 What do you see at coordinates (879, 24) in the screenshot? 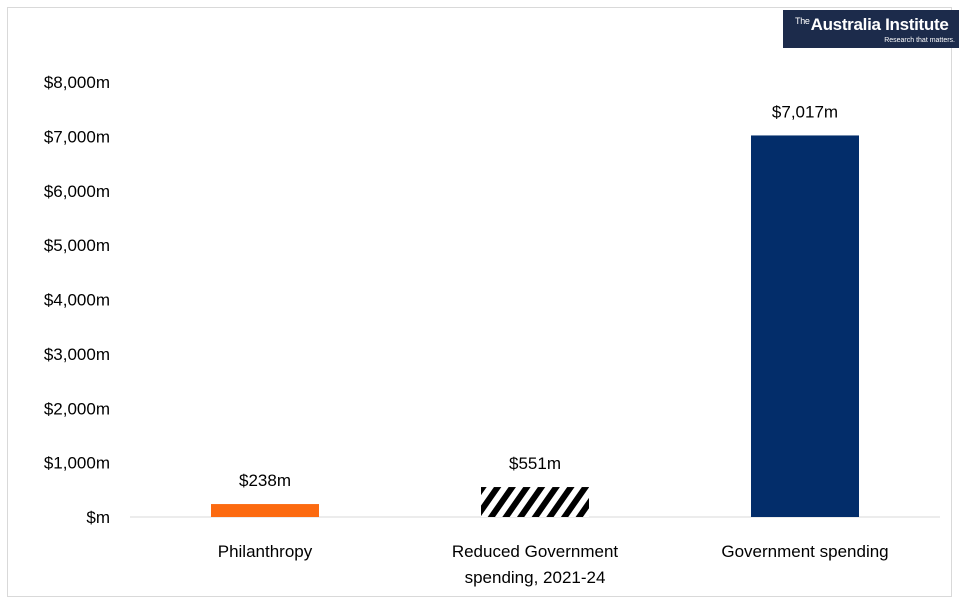
I see `logo-name: Australia Institute` at bounding box center [879, 24].